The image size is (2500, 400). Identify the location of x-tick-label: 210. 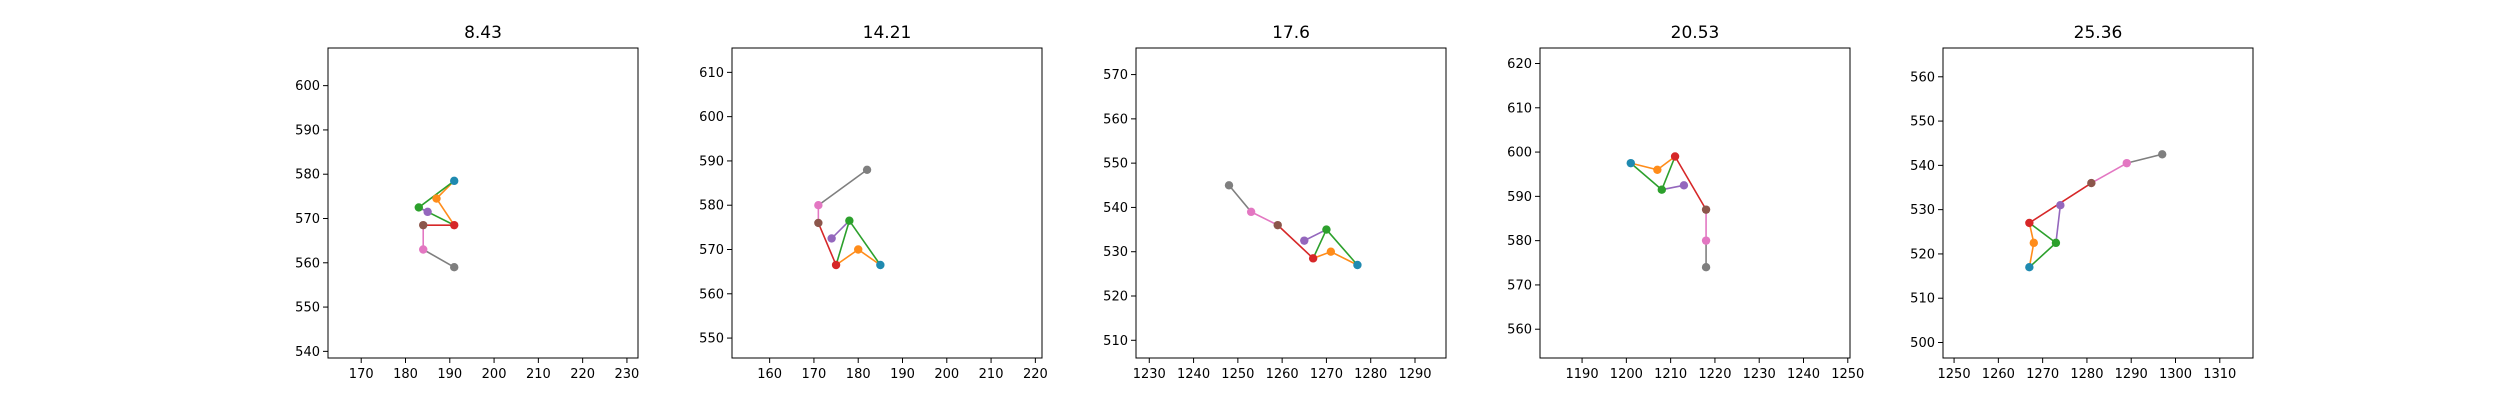
(991, 374).